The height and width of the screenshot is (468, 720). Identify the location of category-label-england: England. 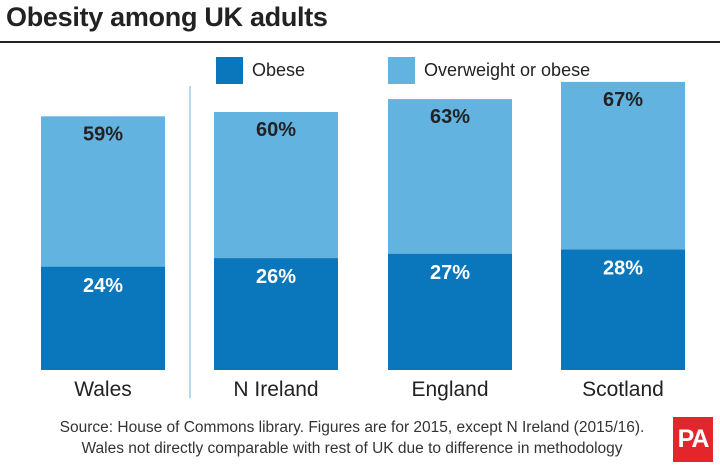
(449, 389).